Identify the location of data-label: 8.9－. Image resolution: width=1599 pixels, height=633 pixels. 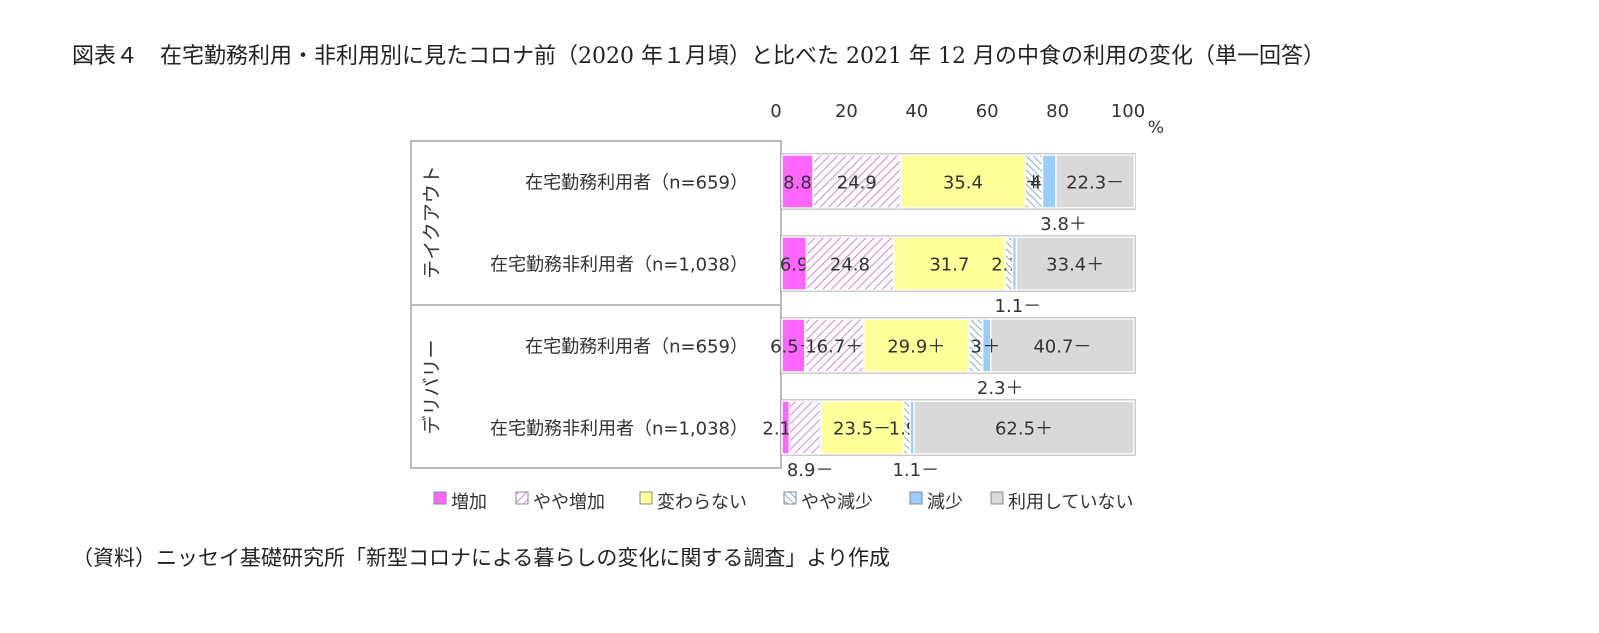
(810, 470).